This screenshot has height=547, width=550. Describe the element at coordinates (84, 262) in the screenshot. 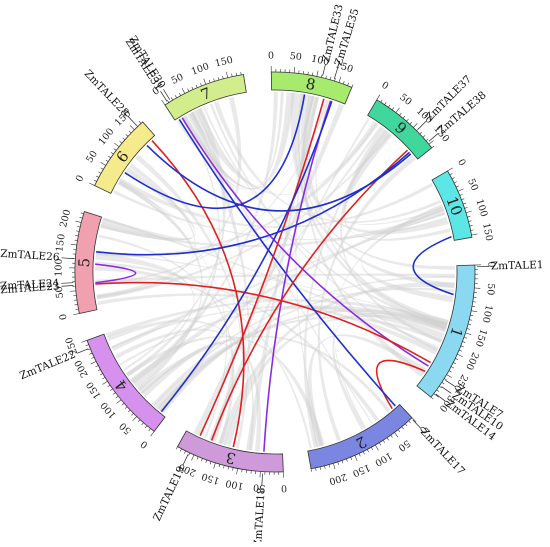

I see `chromosome-5-label: 5` at that location.